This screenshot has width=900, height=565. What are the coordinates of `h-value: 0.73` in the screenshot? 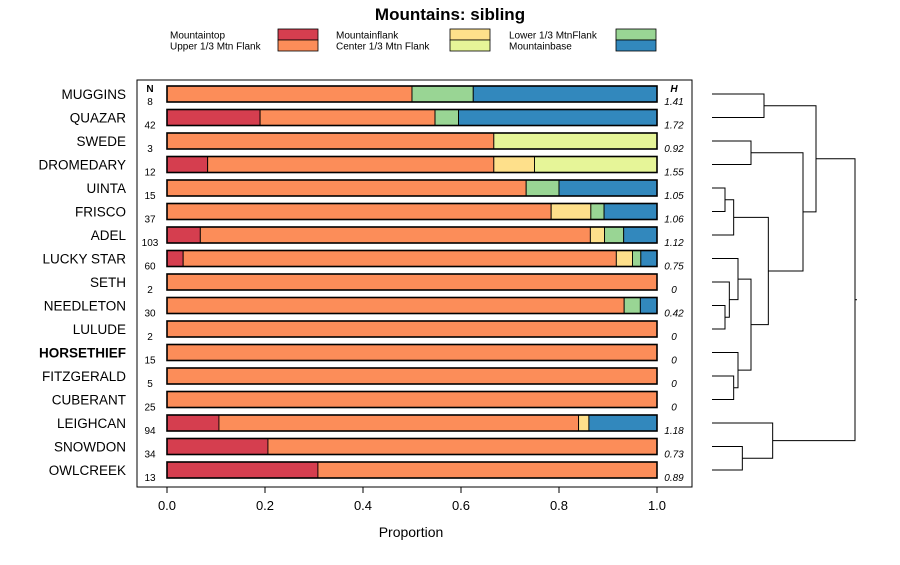 It's located at (674, 455).